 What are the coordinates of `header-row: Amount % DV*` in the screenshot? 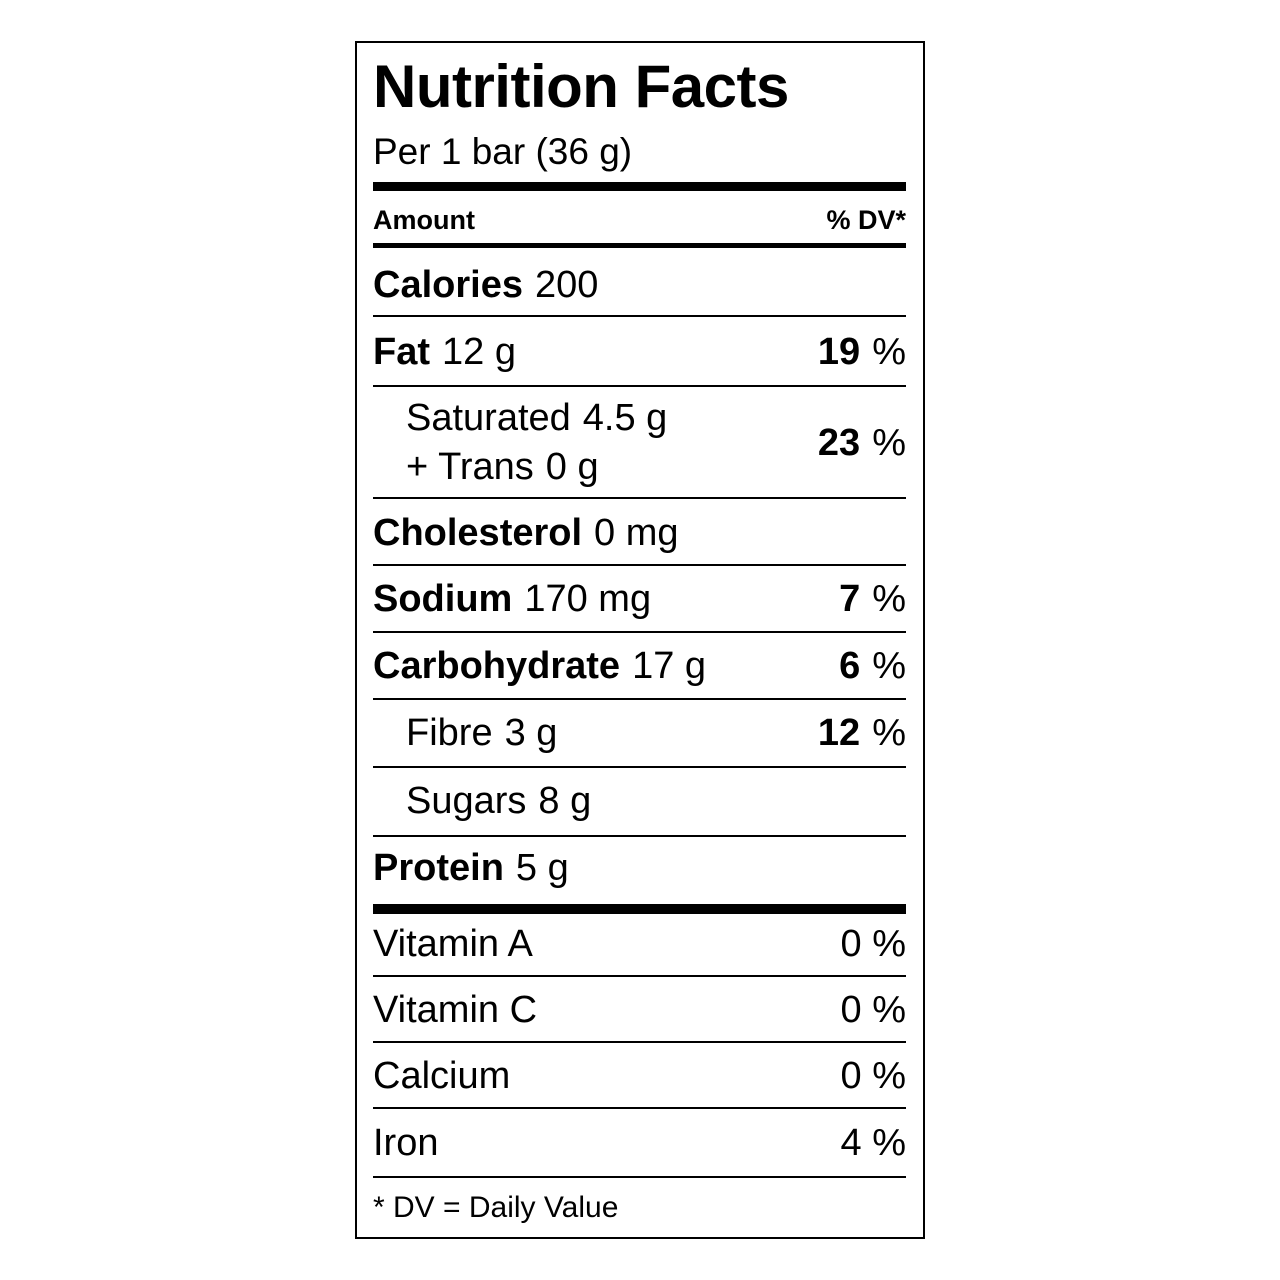 It's located at (639, 220).